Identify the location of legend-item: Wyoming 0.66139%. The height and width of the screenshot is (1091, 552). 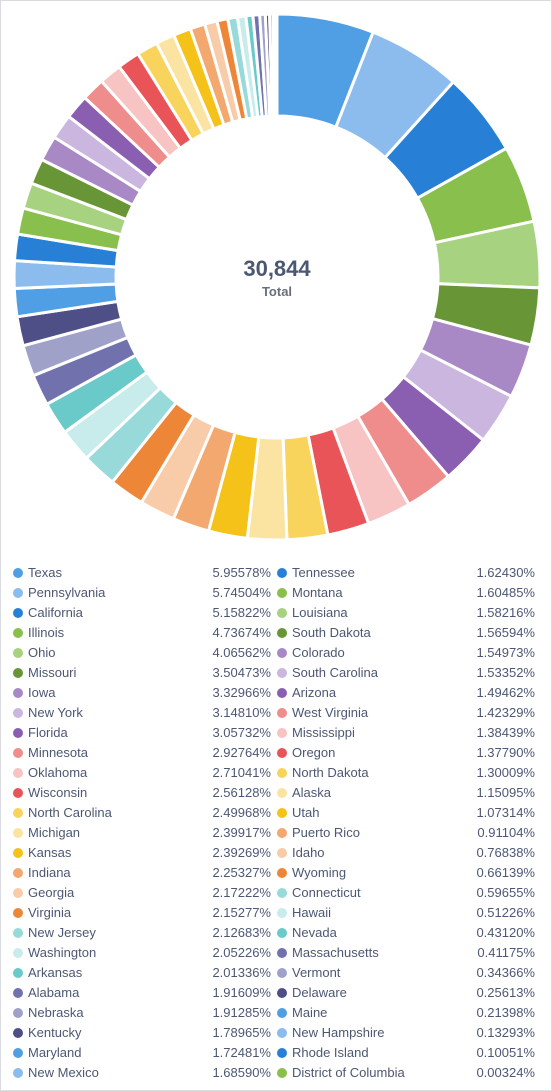
(408, 873).